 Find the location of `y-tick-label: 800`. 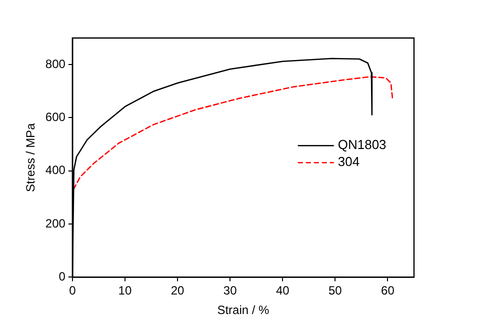

y-tick-label: 800 is located at coordinates (55, 63).